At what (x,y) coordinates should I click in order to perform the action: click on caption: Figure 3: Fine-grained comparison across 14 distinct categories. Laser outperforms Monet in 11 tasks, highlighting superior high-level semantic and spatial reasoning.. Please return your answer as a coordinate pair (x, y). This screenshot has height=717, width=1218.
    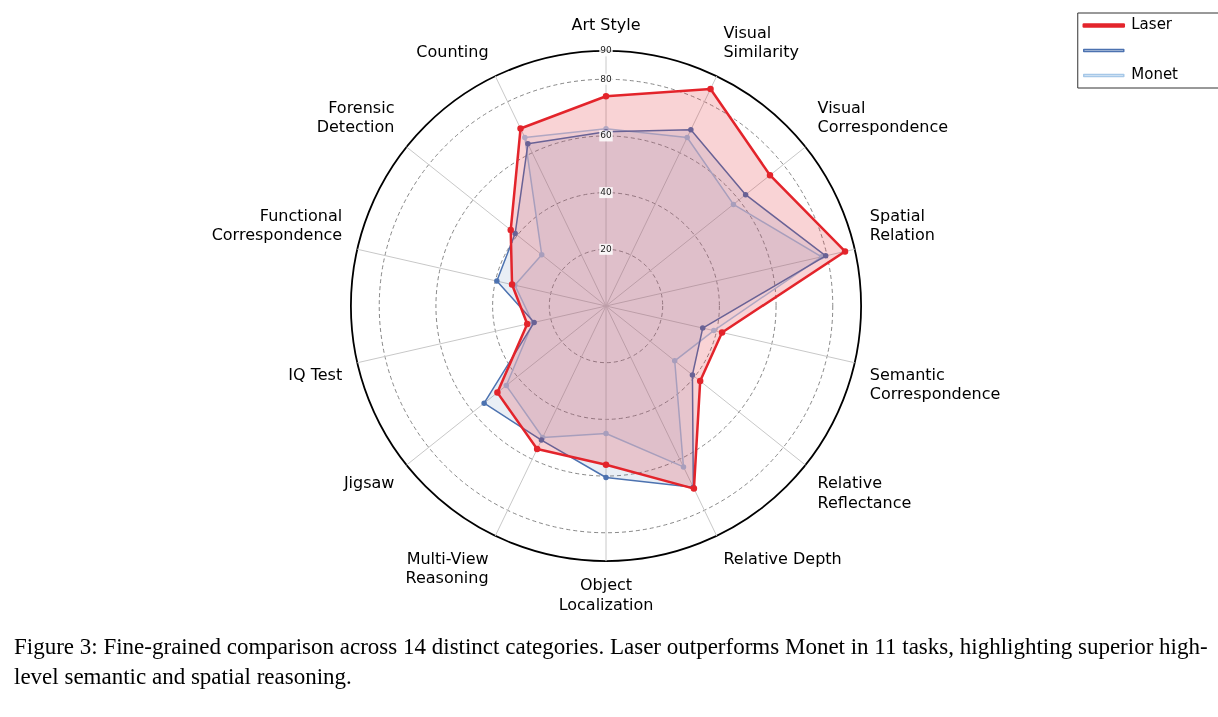
    Looking at the image, I should click on (611, 662).